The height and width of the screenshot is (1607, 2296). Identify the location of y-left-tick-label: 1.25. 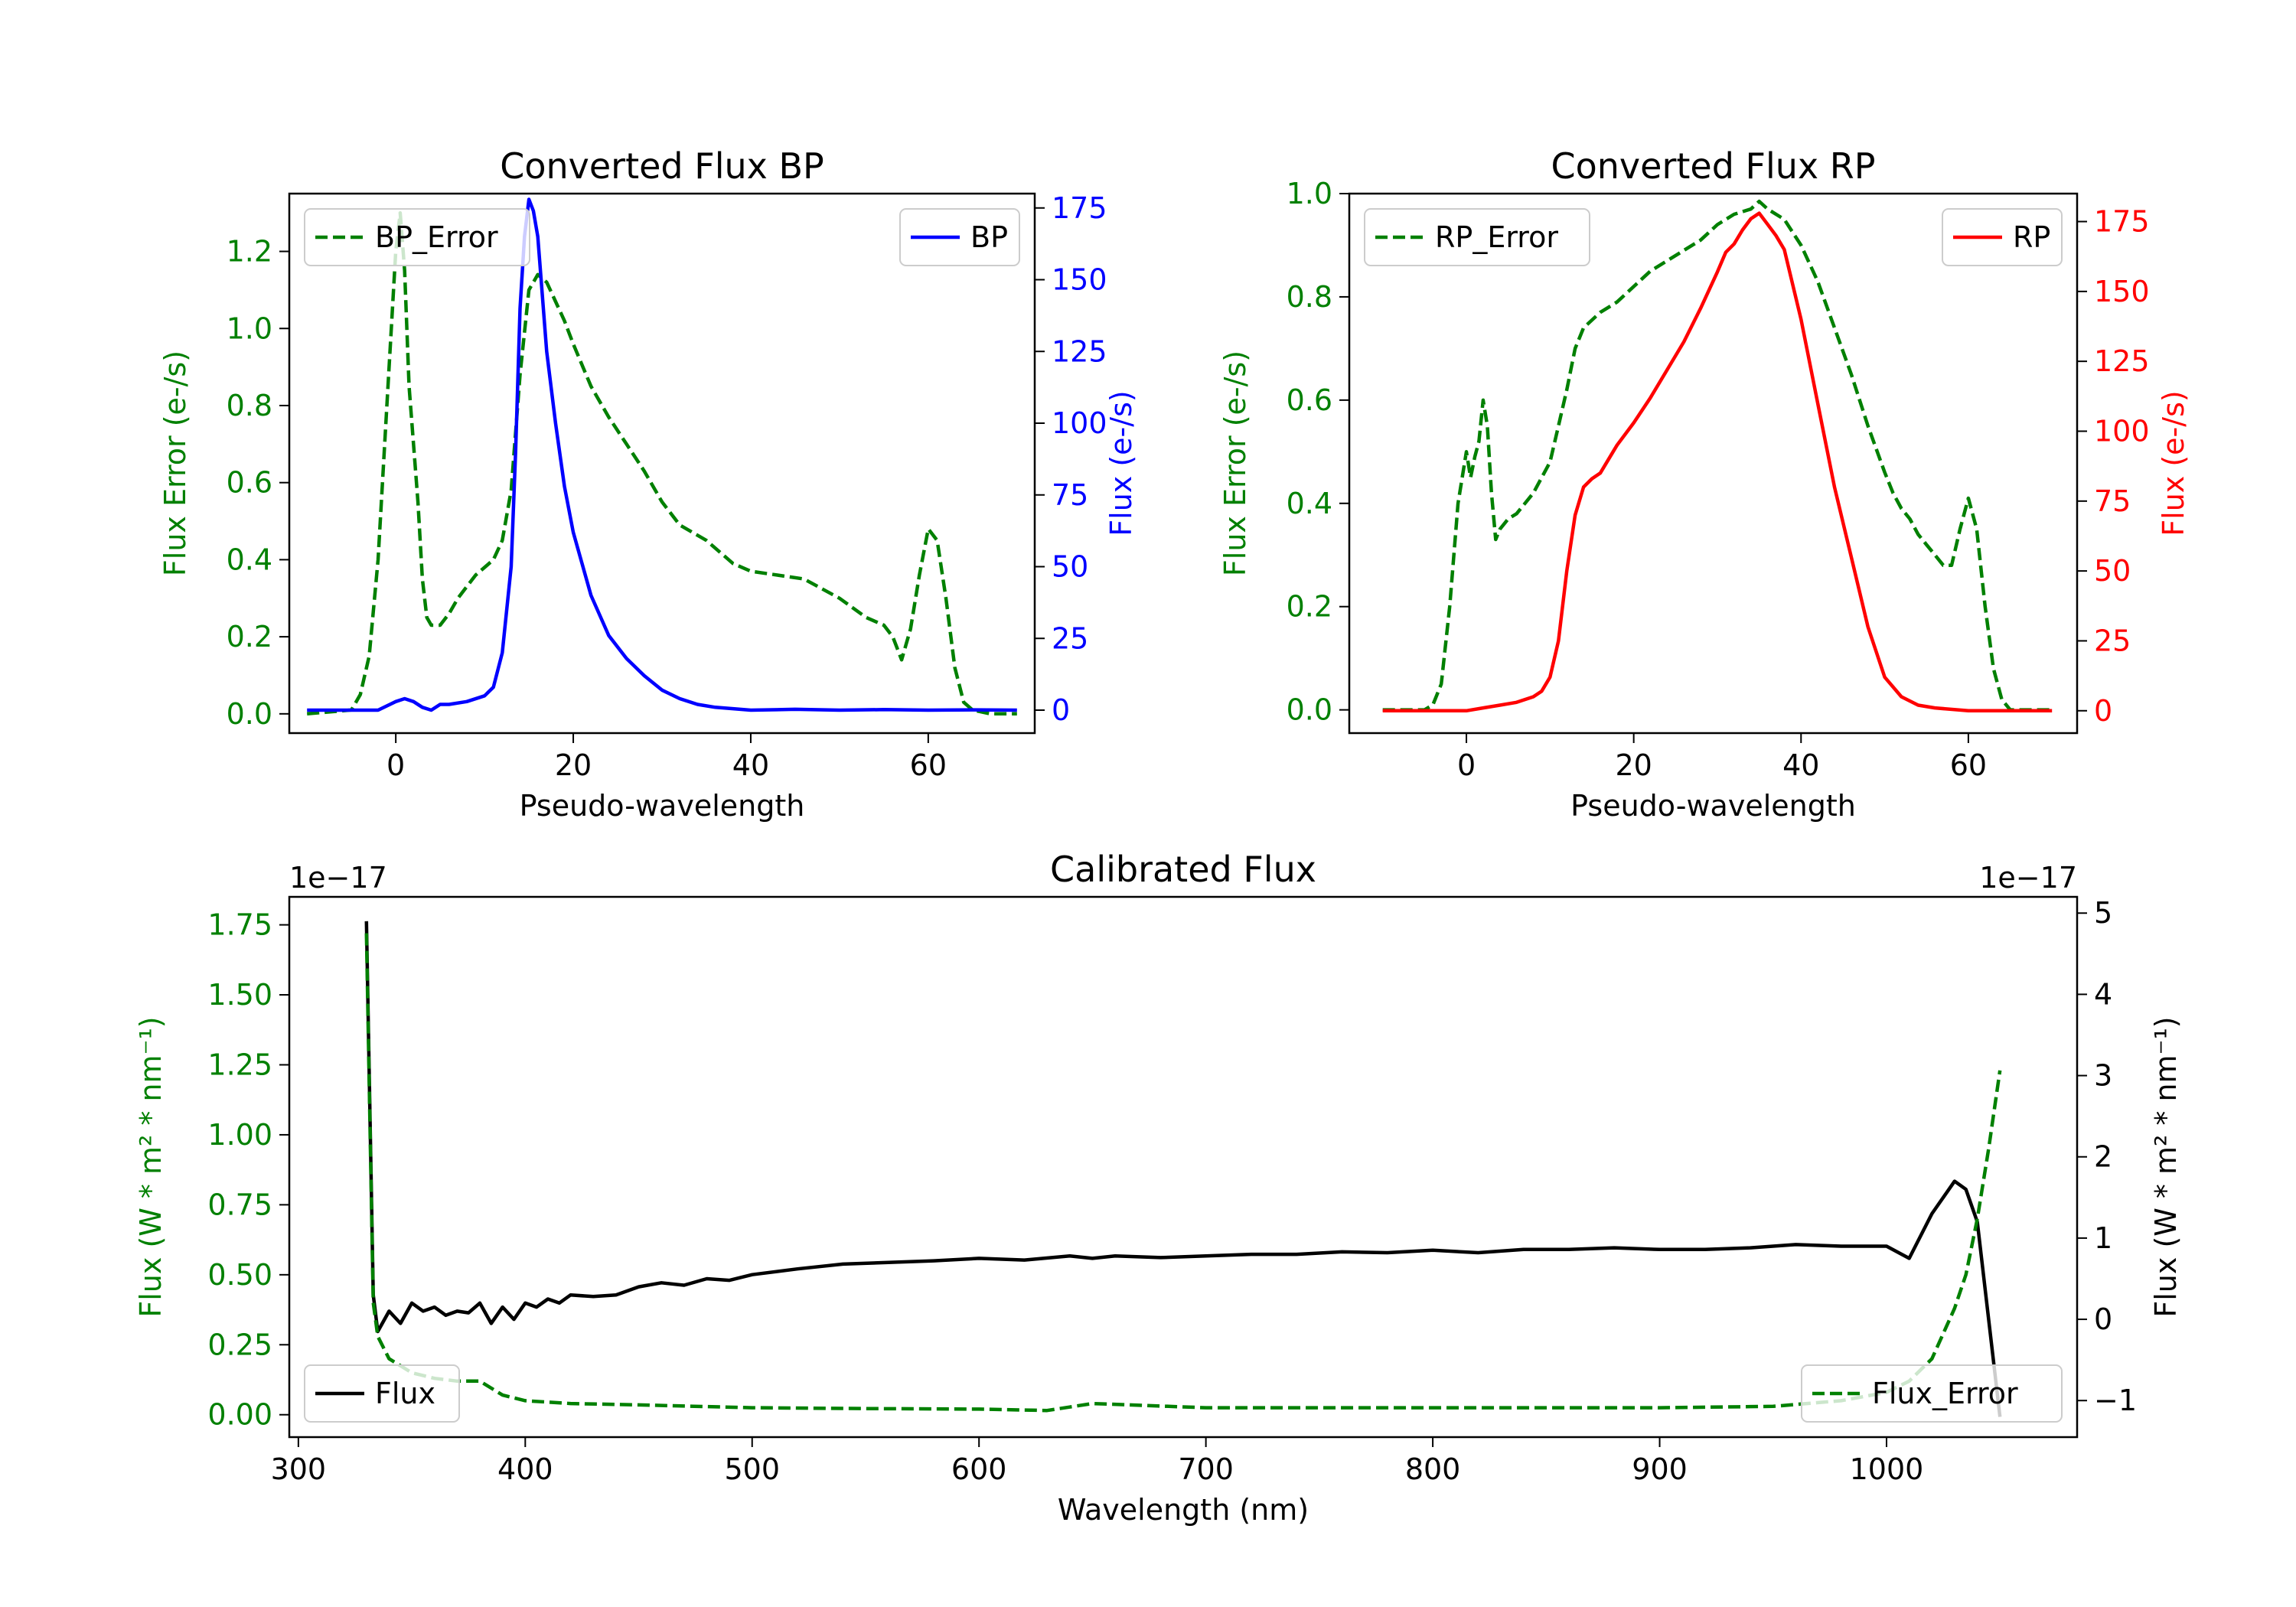
(239, 1064).